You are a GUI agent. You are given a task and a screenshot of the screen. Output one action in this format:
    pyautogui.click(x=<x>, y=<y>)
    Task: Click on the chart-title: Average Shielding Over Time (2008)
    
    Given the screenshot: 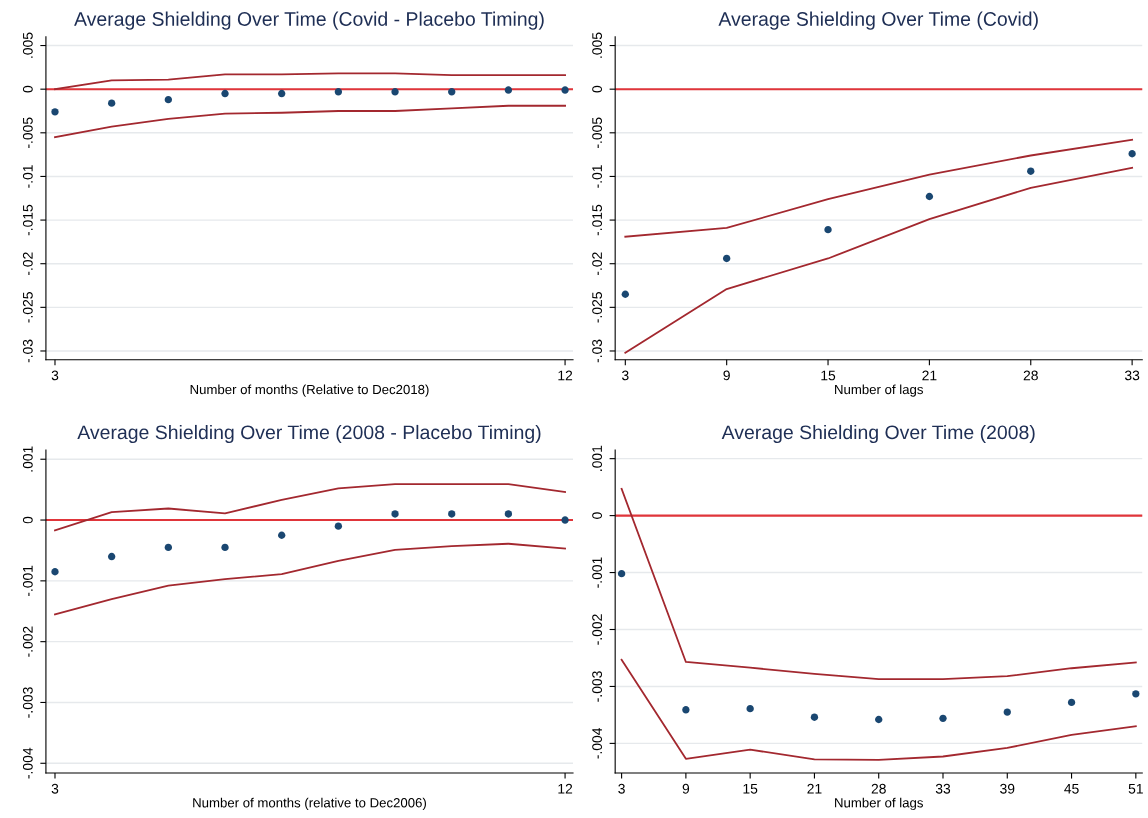 What is the action you would take?
    pyautogui.click(x=878, y=434)
    